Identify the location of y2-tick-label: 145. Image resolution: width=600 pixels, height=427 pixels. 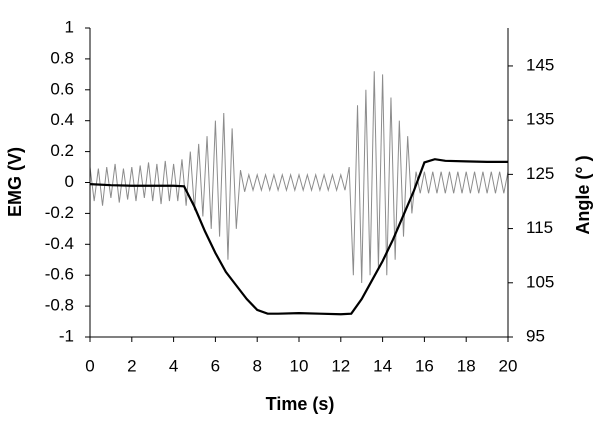
(540, 64).